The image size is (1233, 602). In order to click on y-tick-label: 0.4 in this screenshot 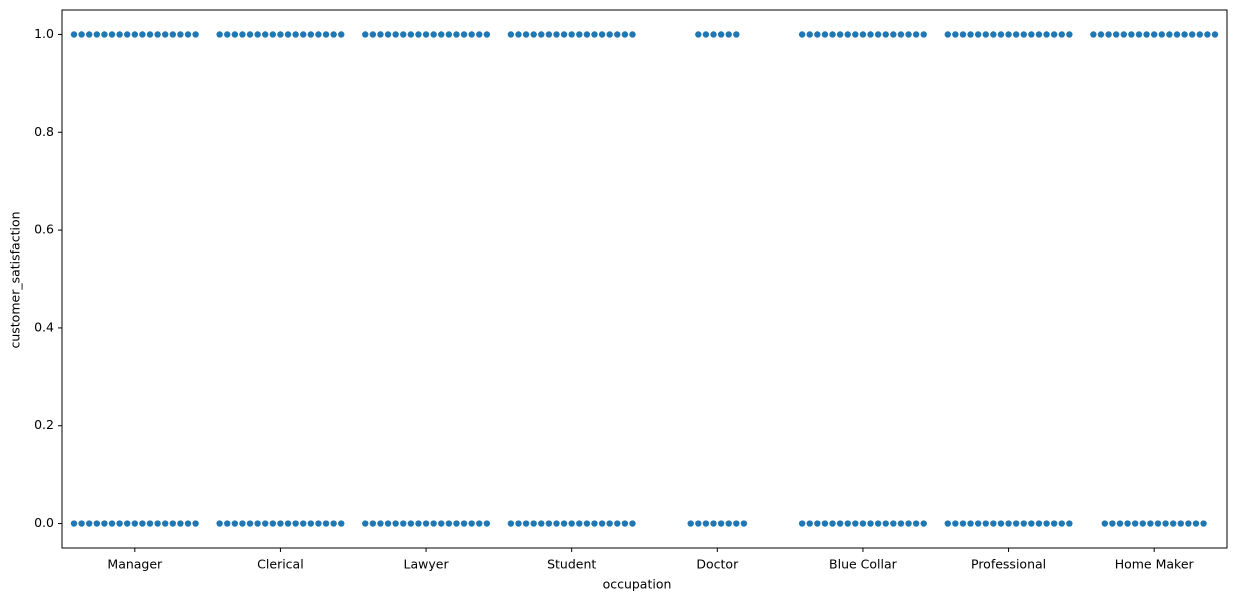, I will do `click(44, 326)`.